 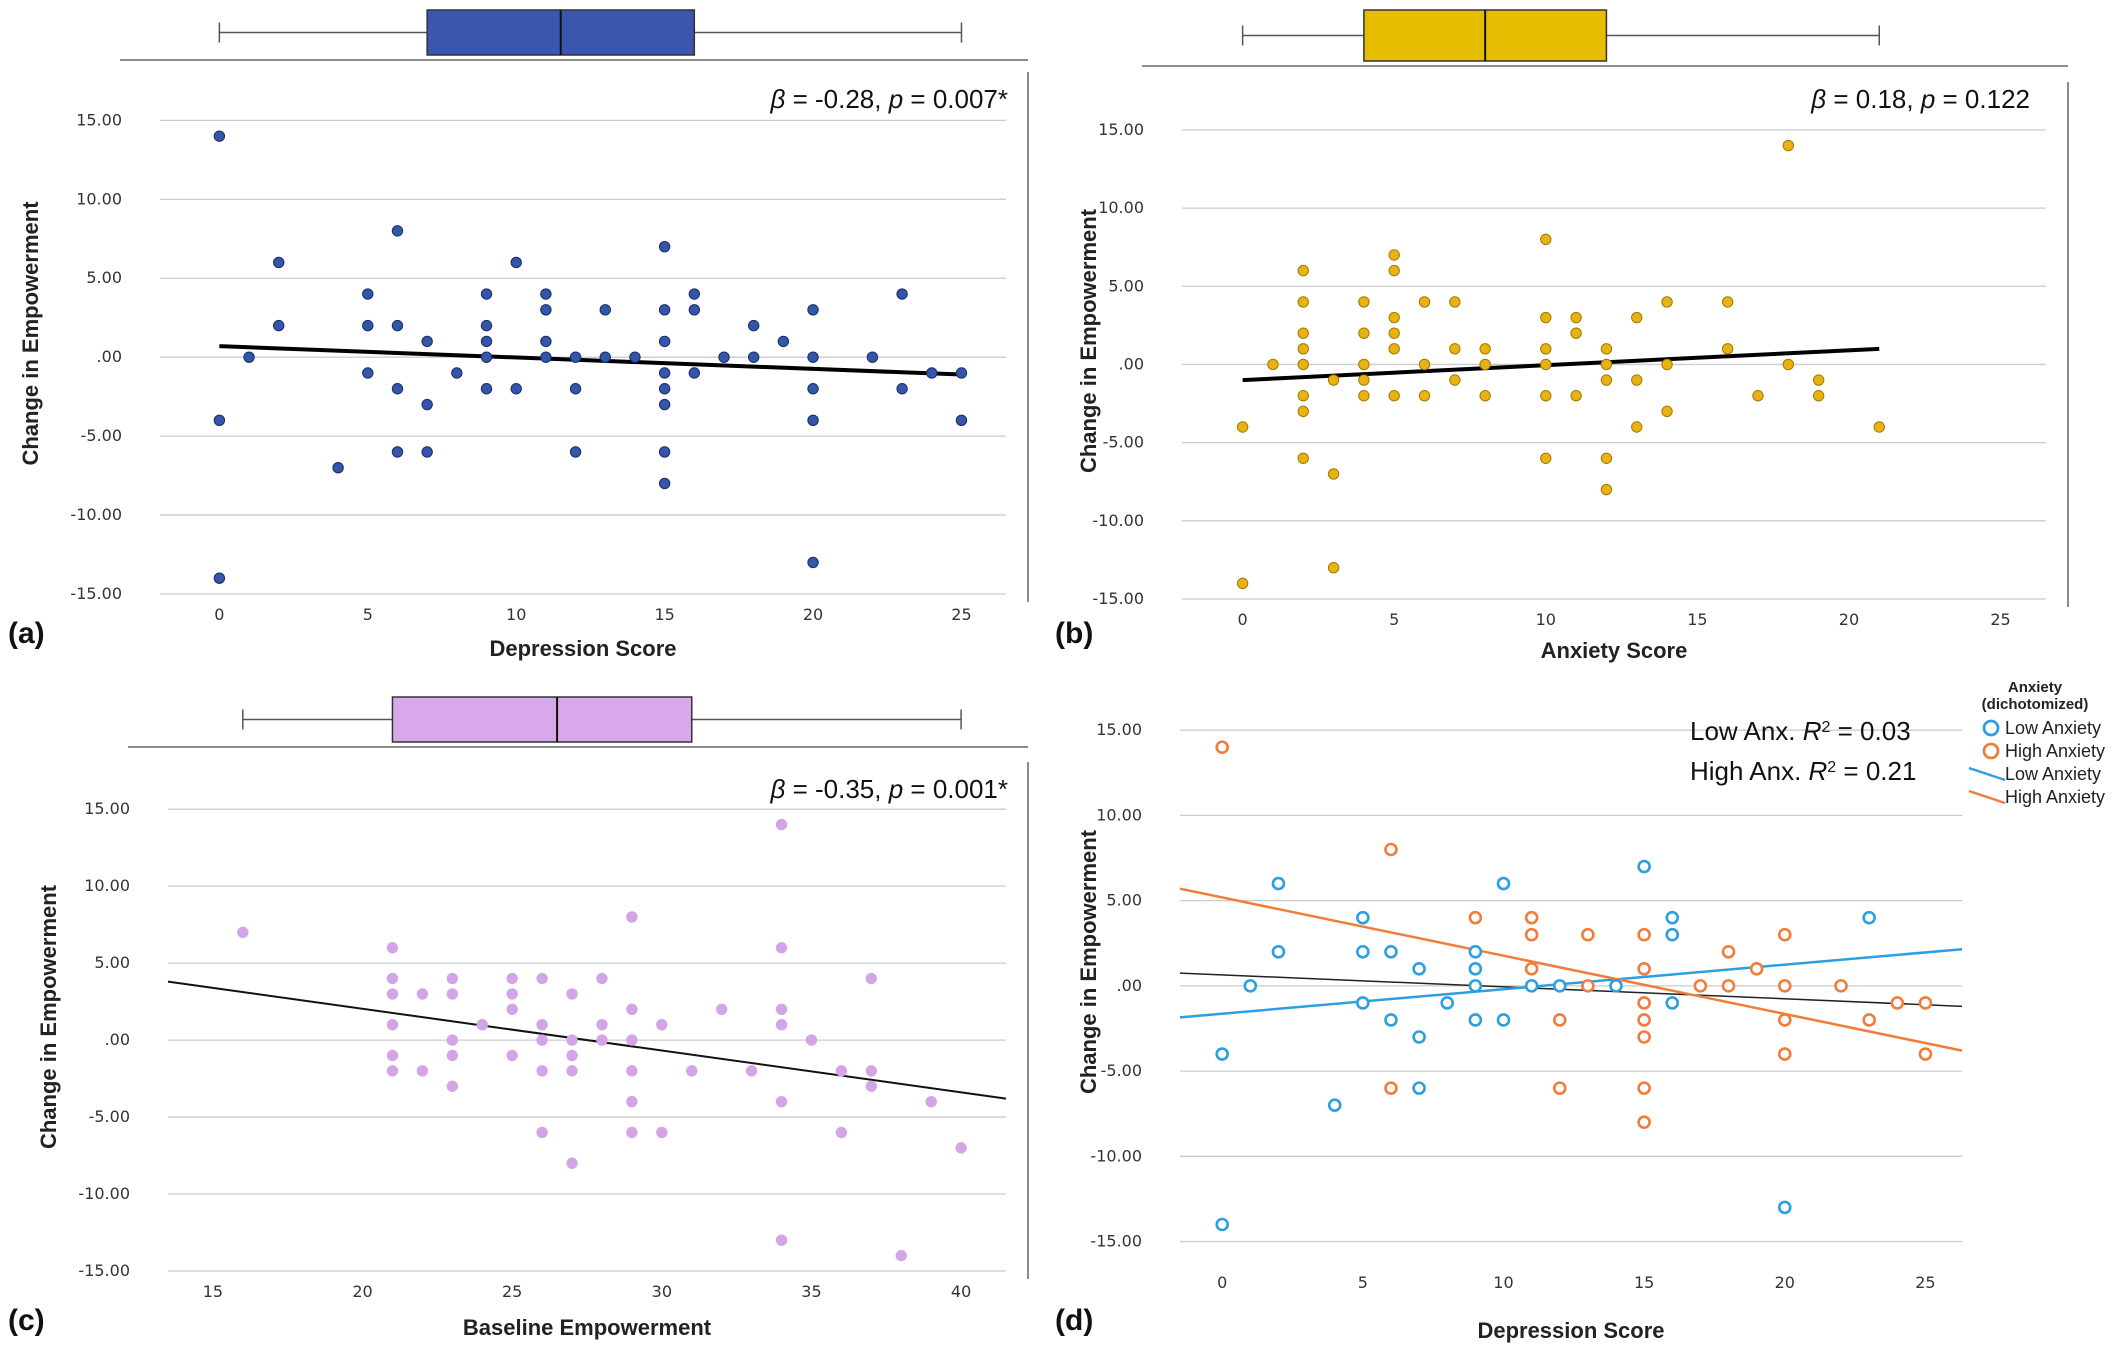 I want to click on stat-segment: p, so click(x=895, y=99).